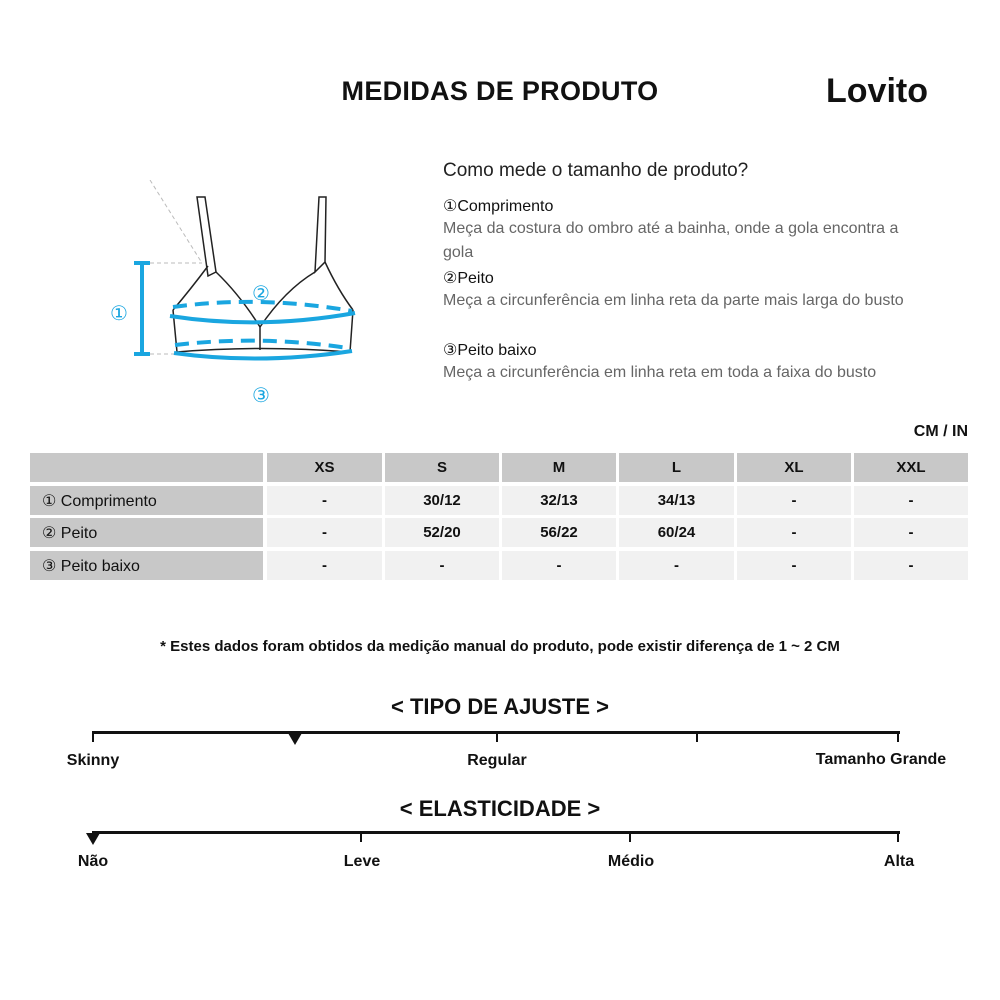 This screenshot has height=1000, width=1000. I want to click on elasticity-marker-icon, so click(93, 839).